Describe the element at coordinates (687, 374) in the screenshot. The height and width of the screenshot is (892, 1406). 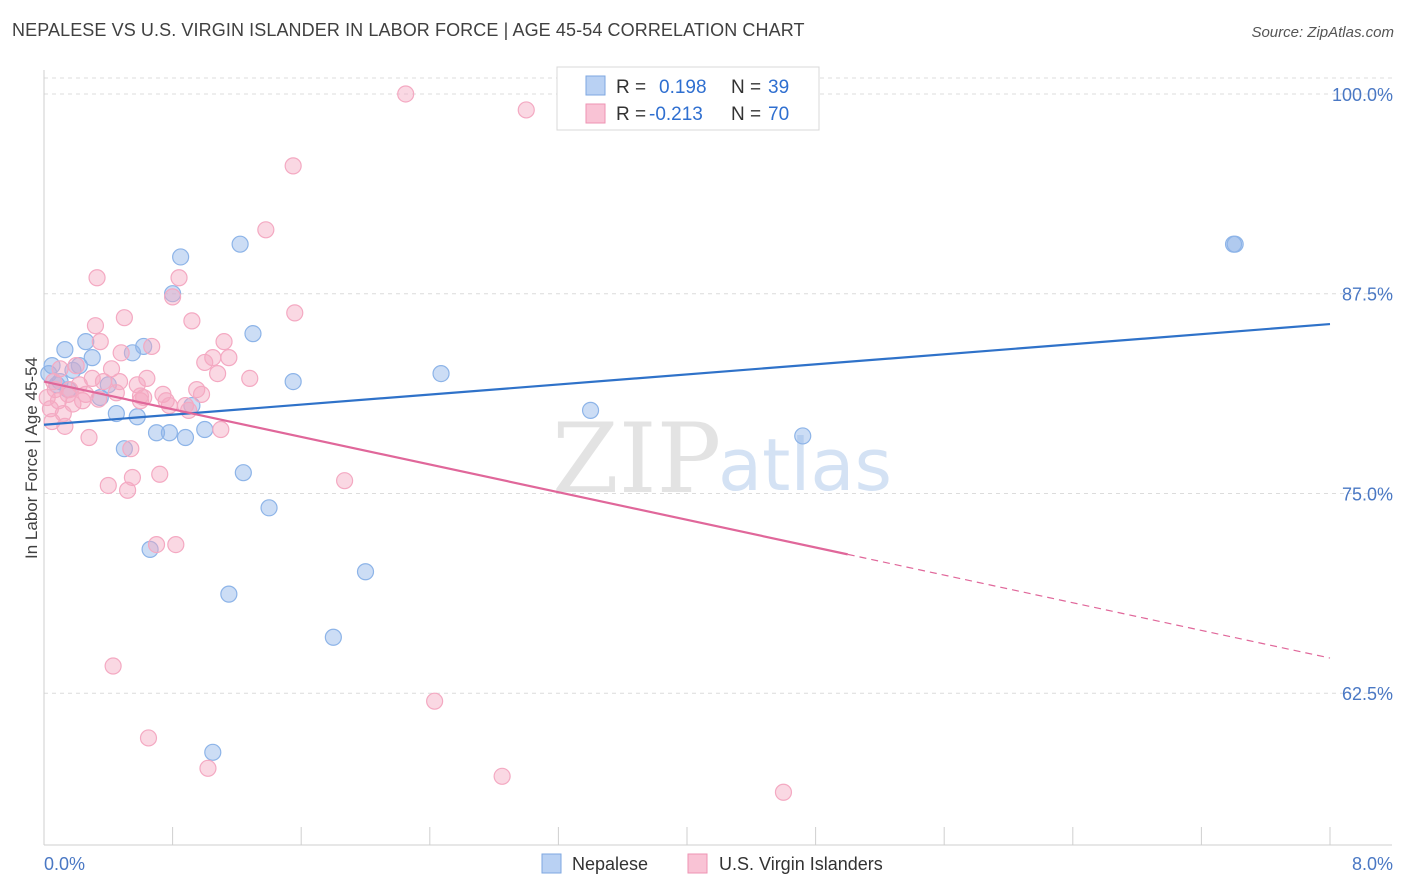
I see `trend-line-nepalese` at that location.